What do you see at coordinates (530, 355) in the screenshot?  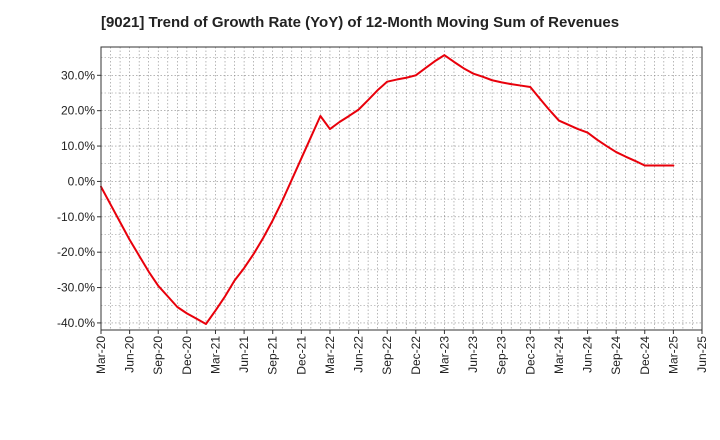 I see `x-tick-label: Dec-23` at bounding box center [530, 355].